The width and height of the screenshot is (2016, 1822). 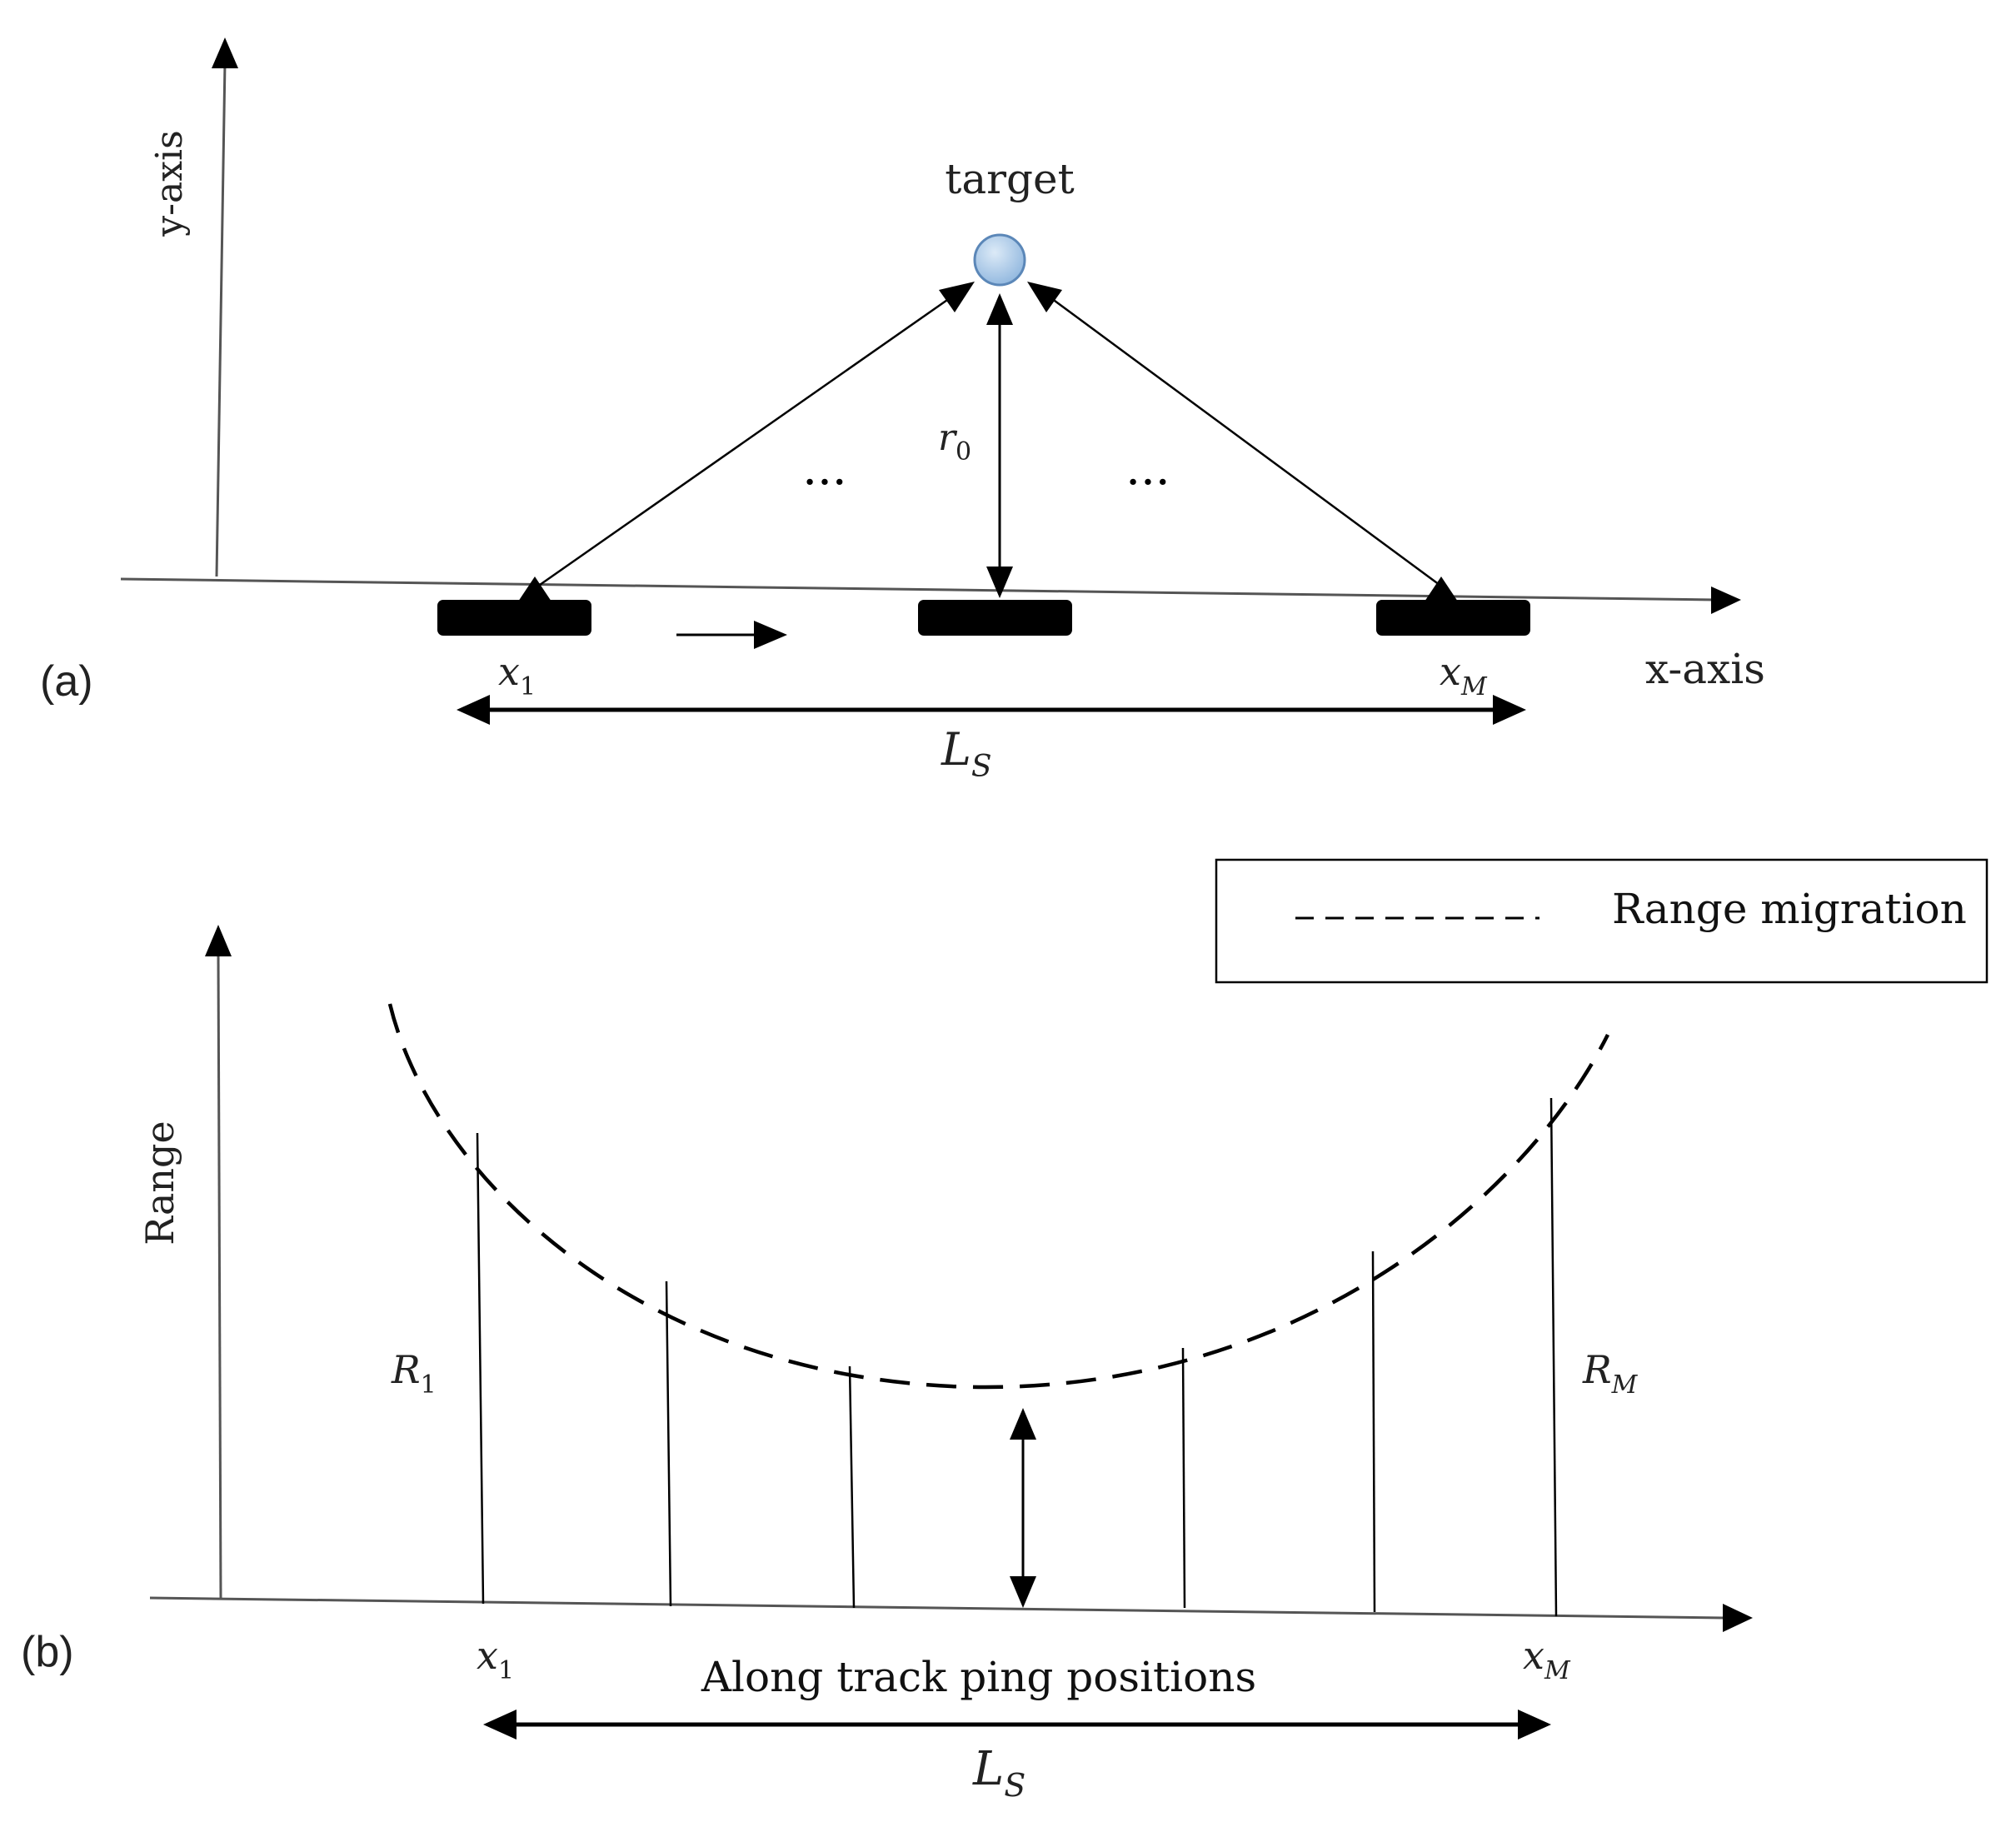 What do you see at coordinates (957, 297) in the screenshot?
I see `slant-range-first-arrowhead` at bounding box center [957, 297].